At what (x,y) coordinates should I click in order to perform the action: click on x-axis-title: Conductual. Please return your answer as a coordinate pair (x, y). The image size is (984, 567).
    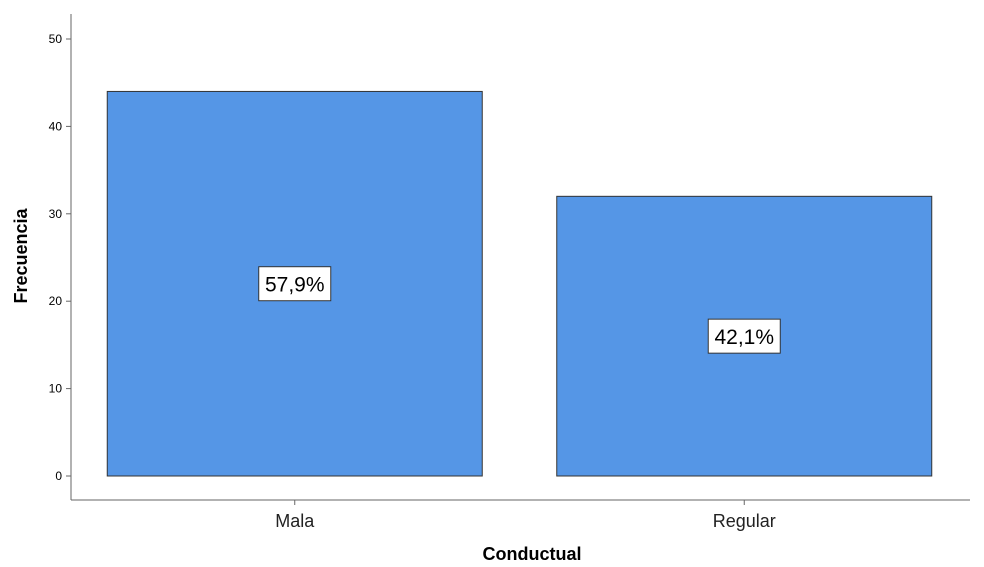
    Looking at the image, I should click on (532, 554).